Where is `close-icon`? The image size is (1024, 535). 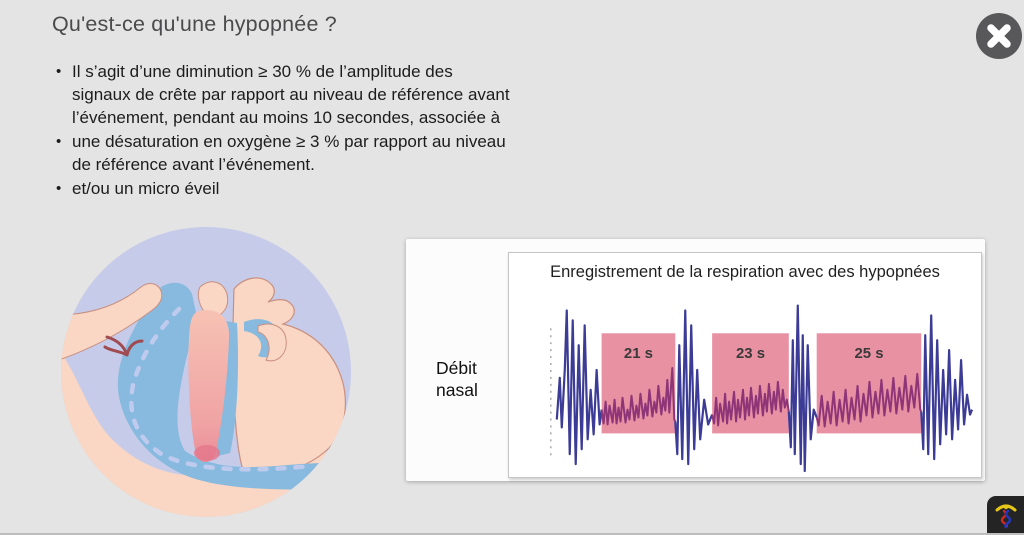 close-icon is located at coordinates (999, 36).